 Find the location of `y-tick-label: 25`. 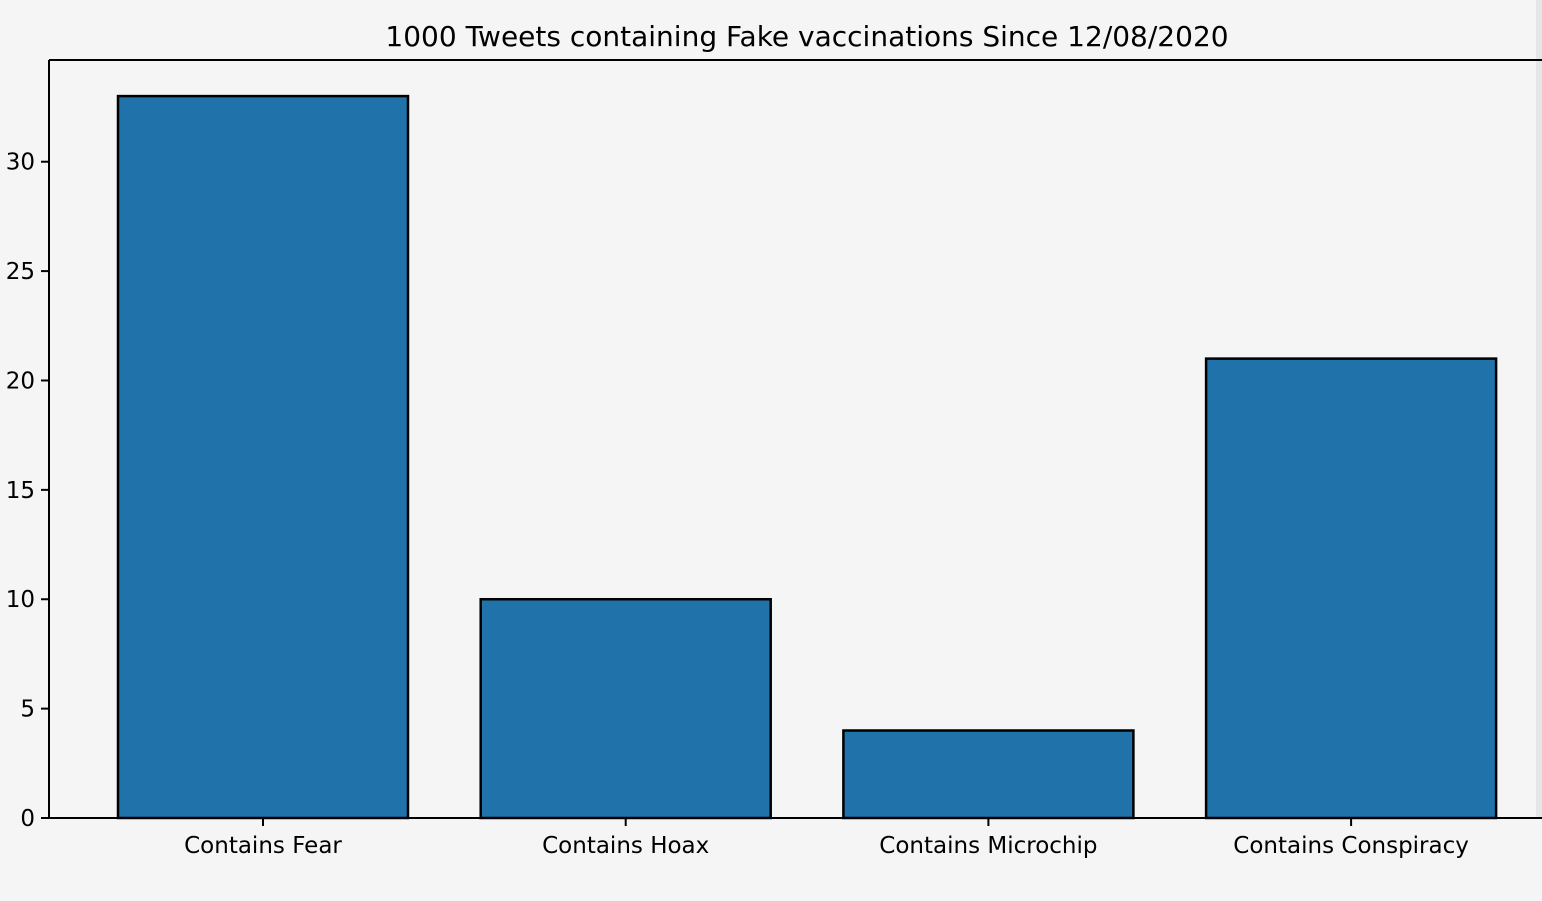

y-tick-label: 25 is located at coordinates (20, 272).